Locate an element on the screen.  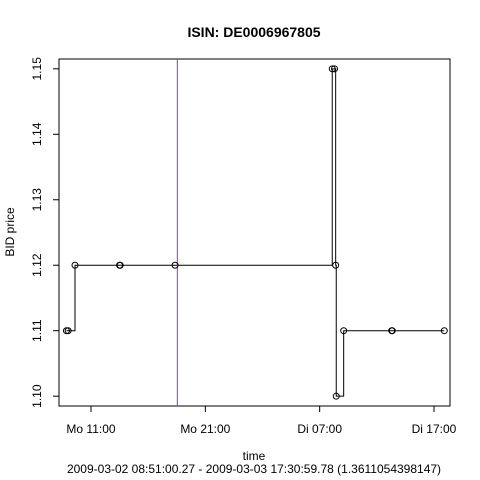
x-tick-label: Di 07:00 is located at coordinates (319, 429).